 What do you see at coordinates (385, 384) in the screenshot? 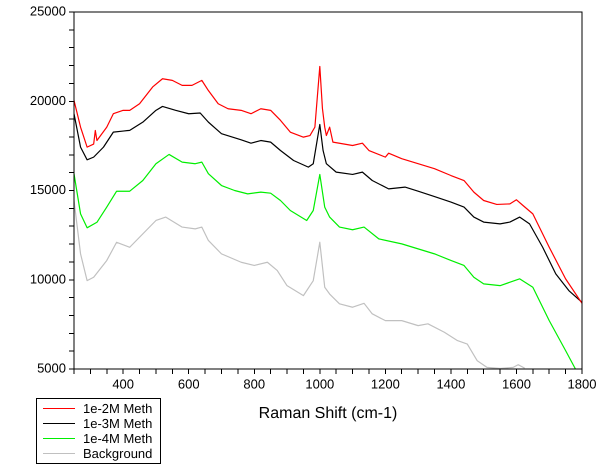
I see `x-tick-label: 1200` at bounding box center [385, 384].